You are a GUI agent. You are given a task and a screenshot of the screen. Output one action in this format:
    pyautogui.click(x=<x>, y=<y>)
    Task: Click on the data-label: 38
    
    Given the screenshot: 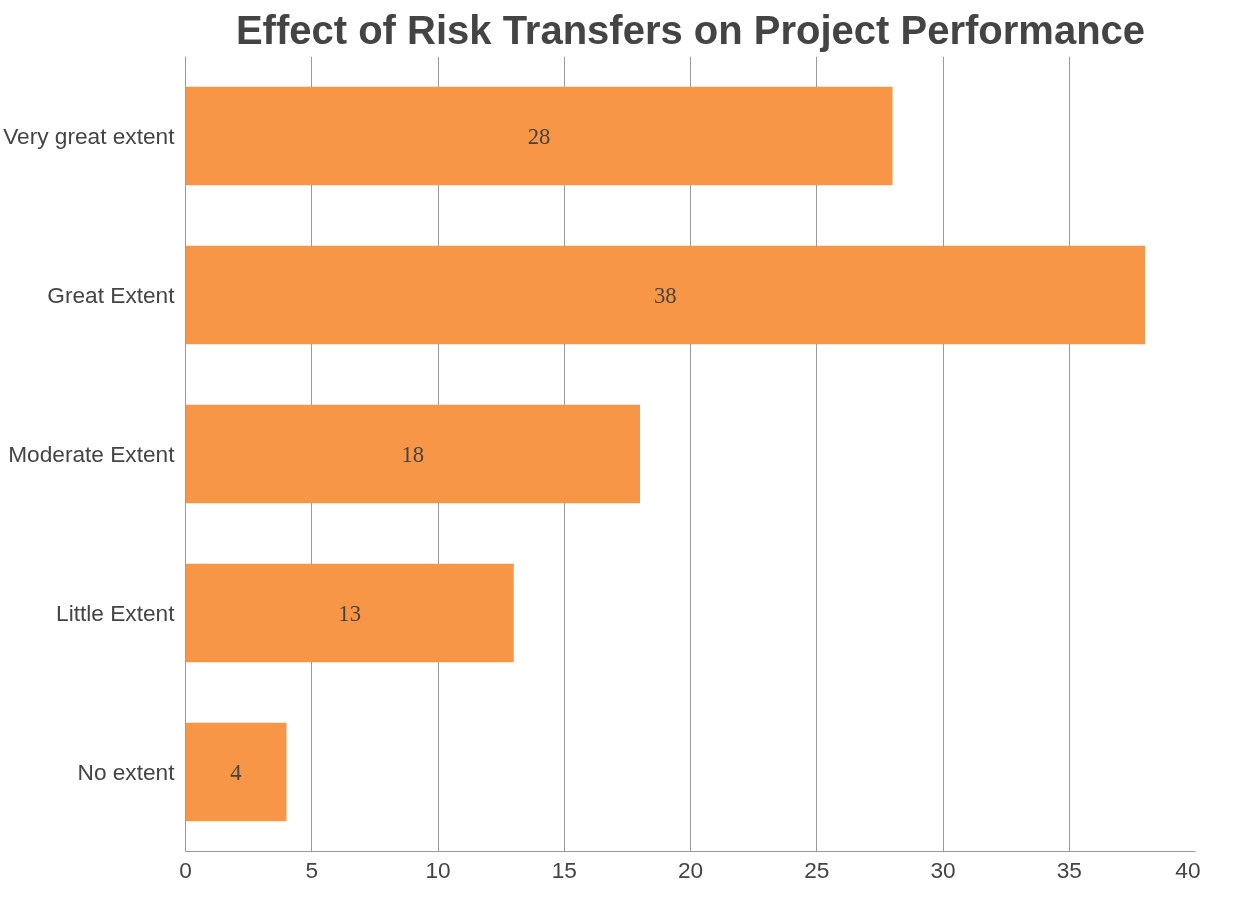 What is the action you would take?
    pyautogui.click(x=665, y=295)
    